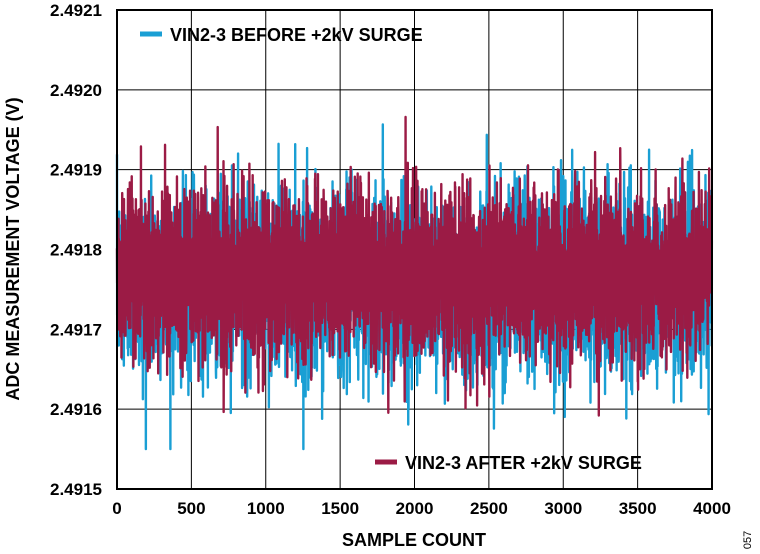  I want to click on y-tick-label: 2.4918, so click(76, 250).